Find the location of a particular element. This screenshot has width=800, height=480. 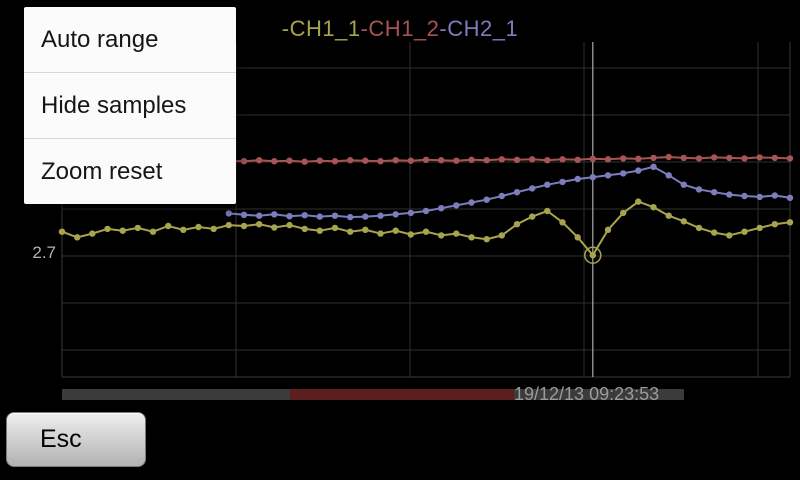

menu-item-hide-samples: Hide samples is located at coordinates (114, 105).